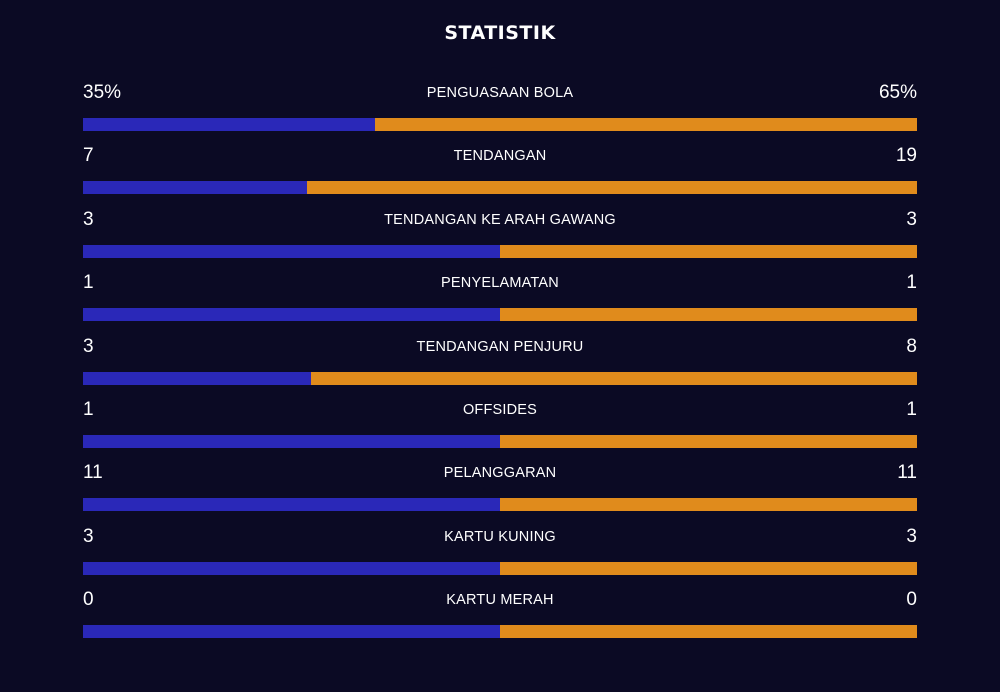 The width and height of the screenshot is (1000, 692). I want to click on home-value: 0, so click(88, 600).